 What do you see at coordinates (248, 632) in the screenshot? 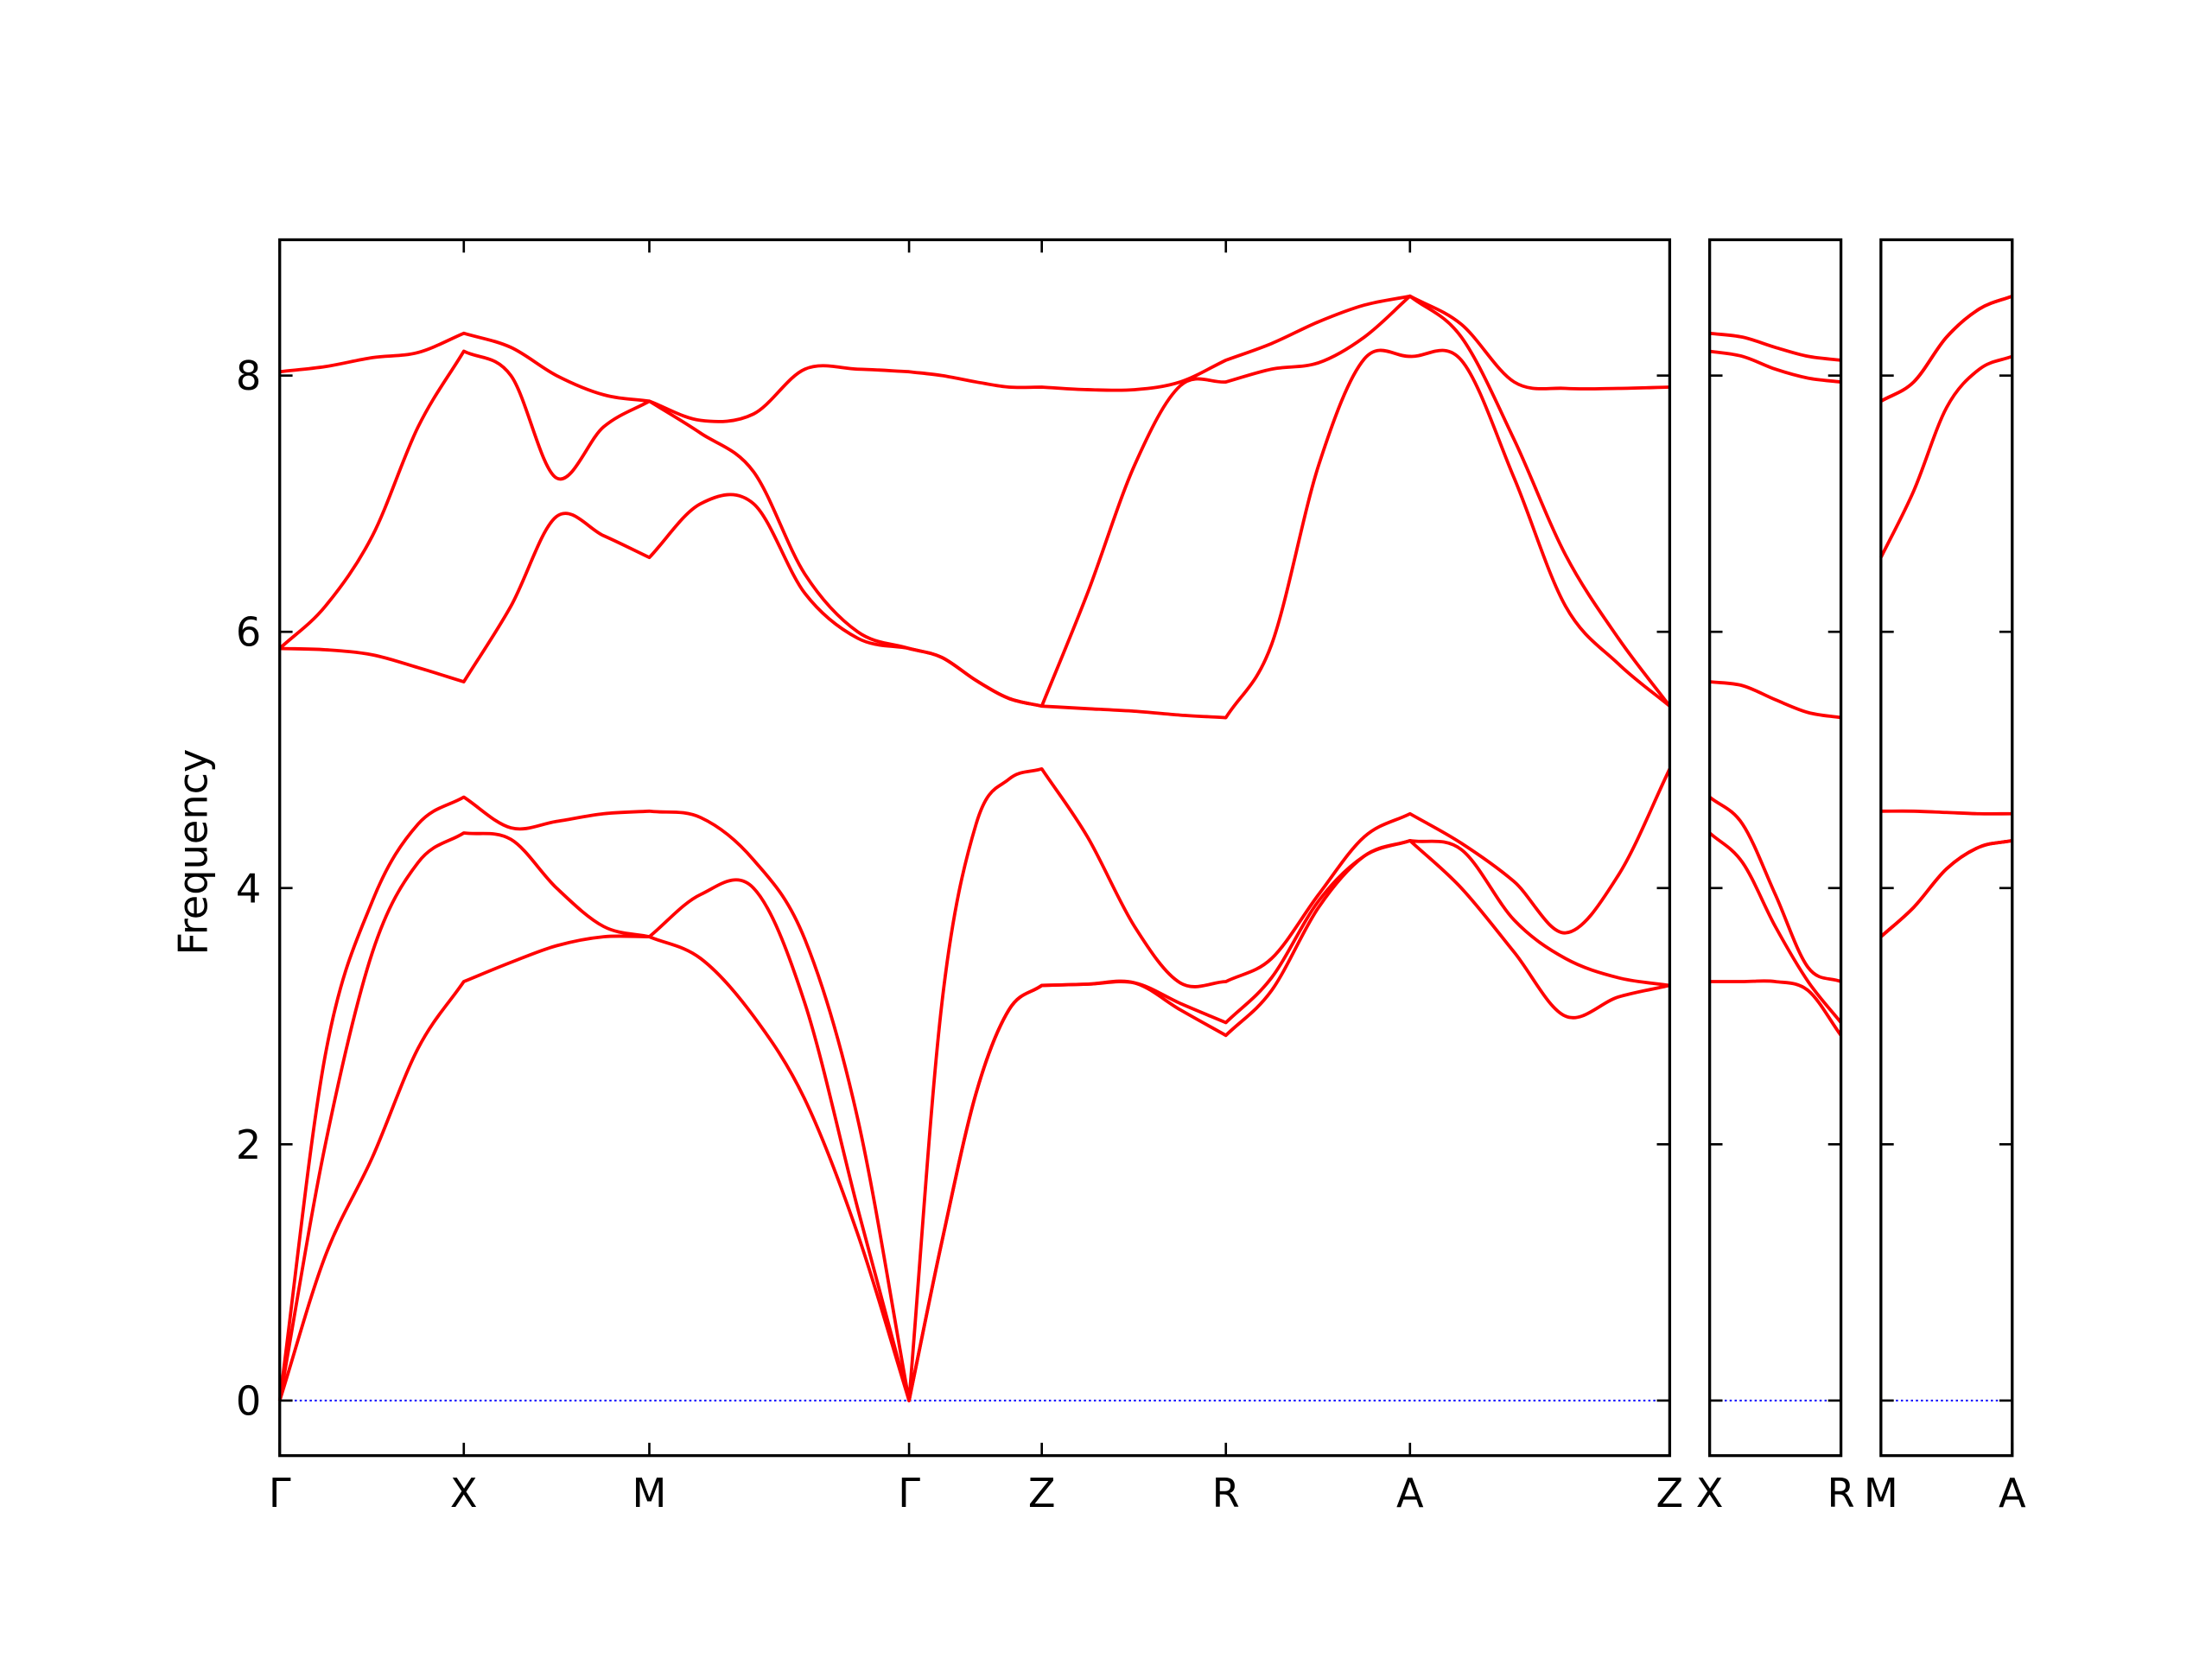
I see `y-tick-label: 6` at bounding box center [248, 632].